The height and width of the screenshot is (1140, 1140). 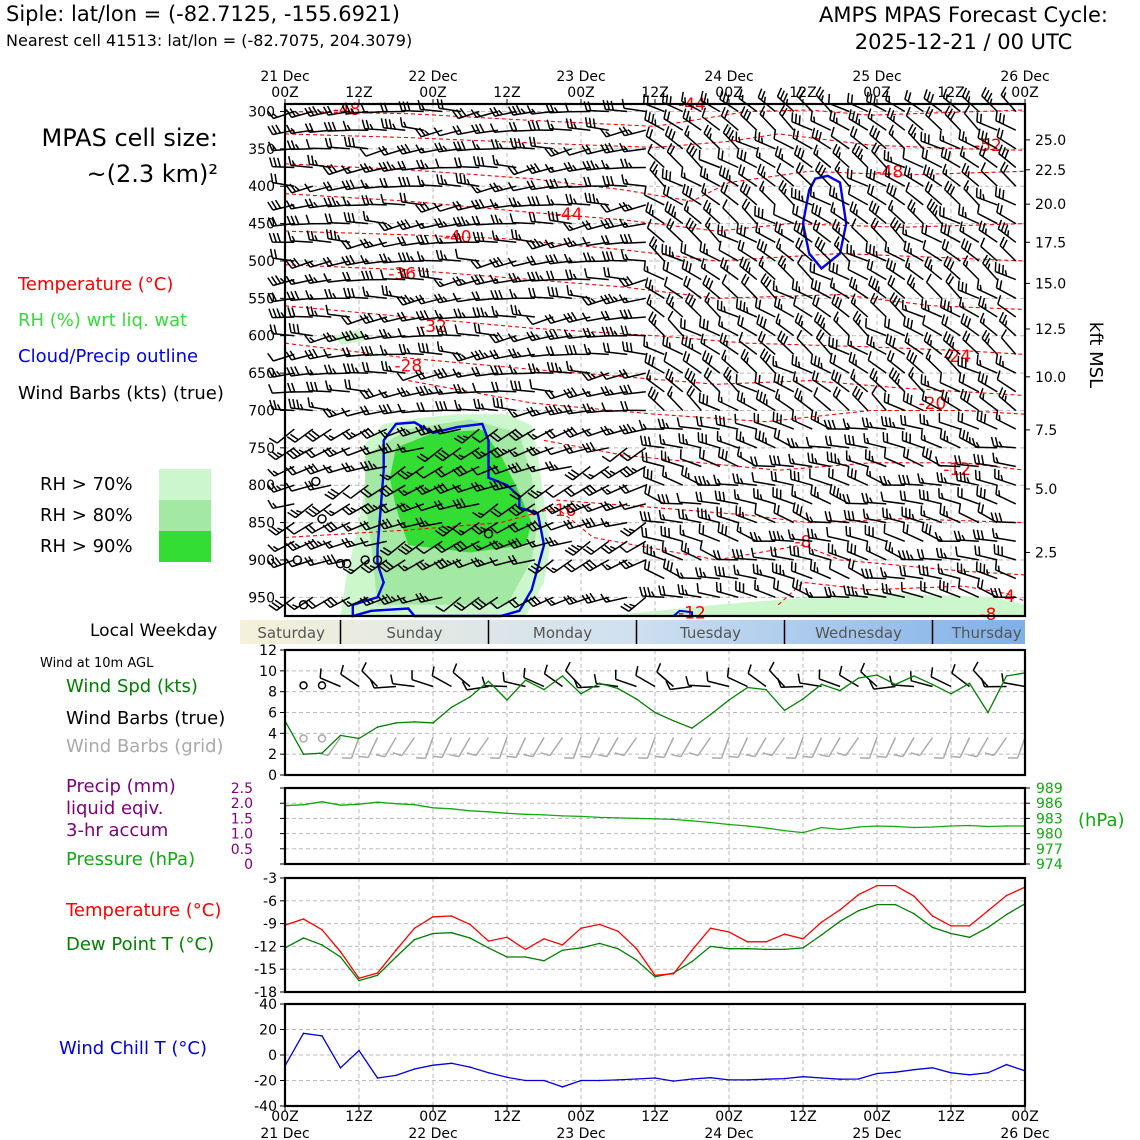 I want to click on bottom-hour-label: 00Z, so click(x=728, y=1117).